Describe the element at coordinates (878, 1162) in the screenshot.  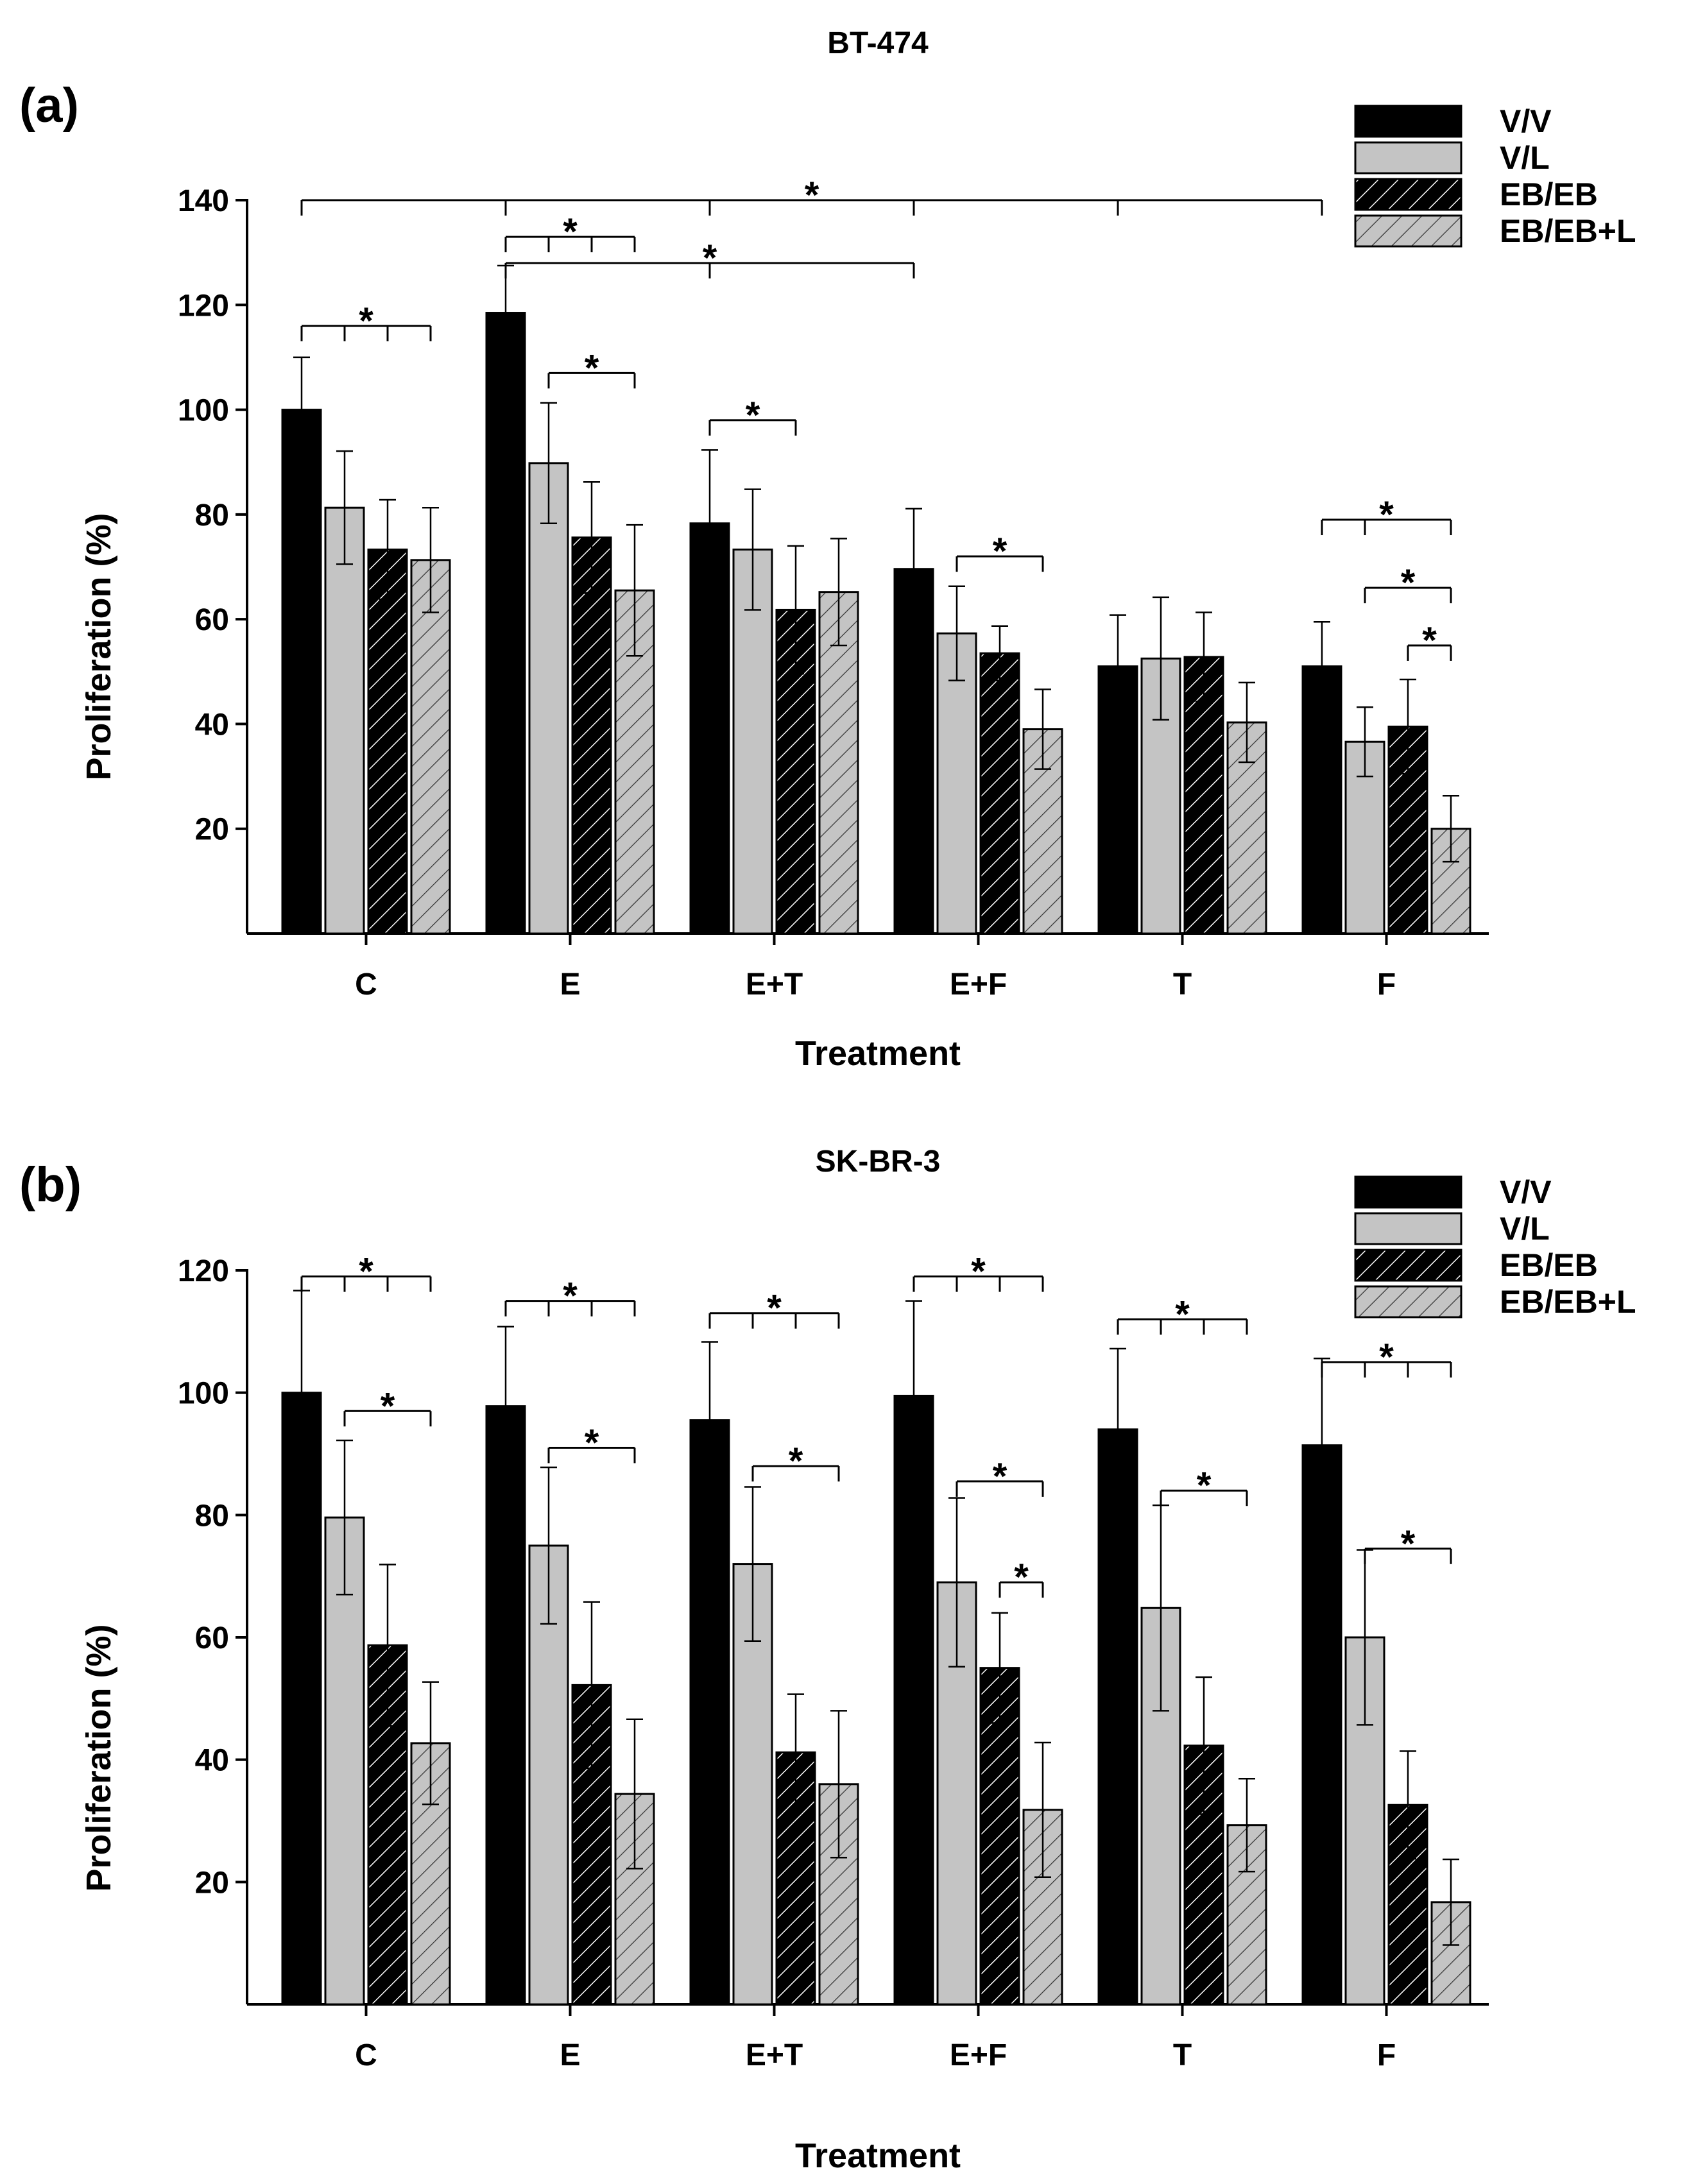
I see `panel-b-title: SK-BR-3` at that location.